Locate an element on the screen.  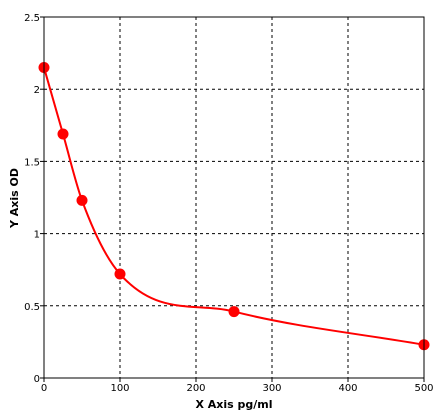
x-axis-ticks: 0 100 200 300 400 500 is located at coordinates (237, 386).